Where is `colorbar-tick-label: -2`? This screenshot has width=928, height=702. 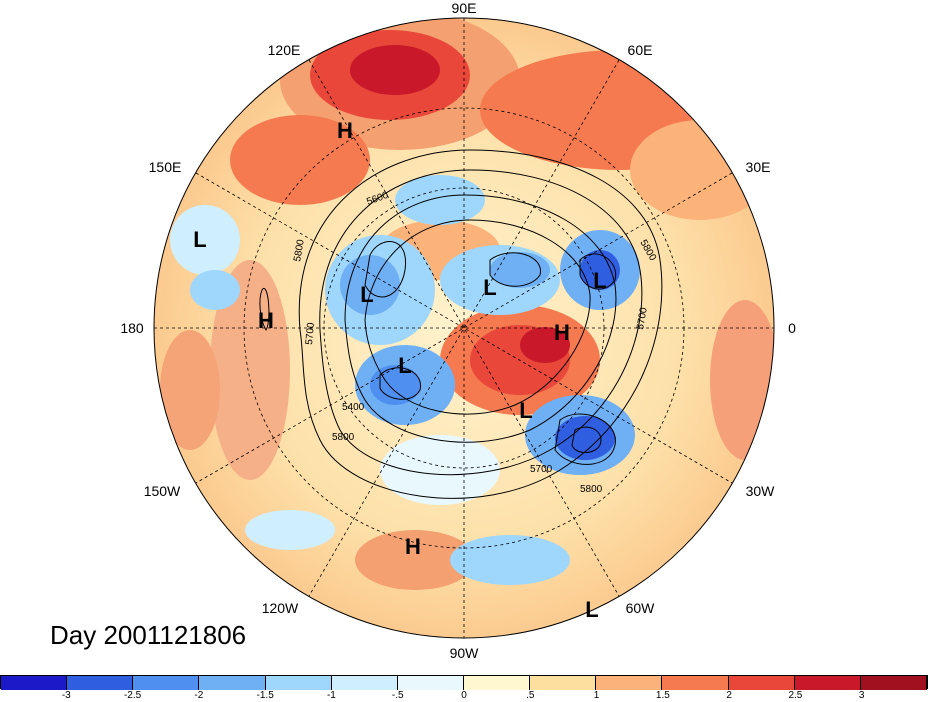
colorbar-tick-label: -2 is located at coordinates (199, 695).